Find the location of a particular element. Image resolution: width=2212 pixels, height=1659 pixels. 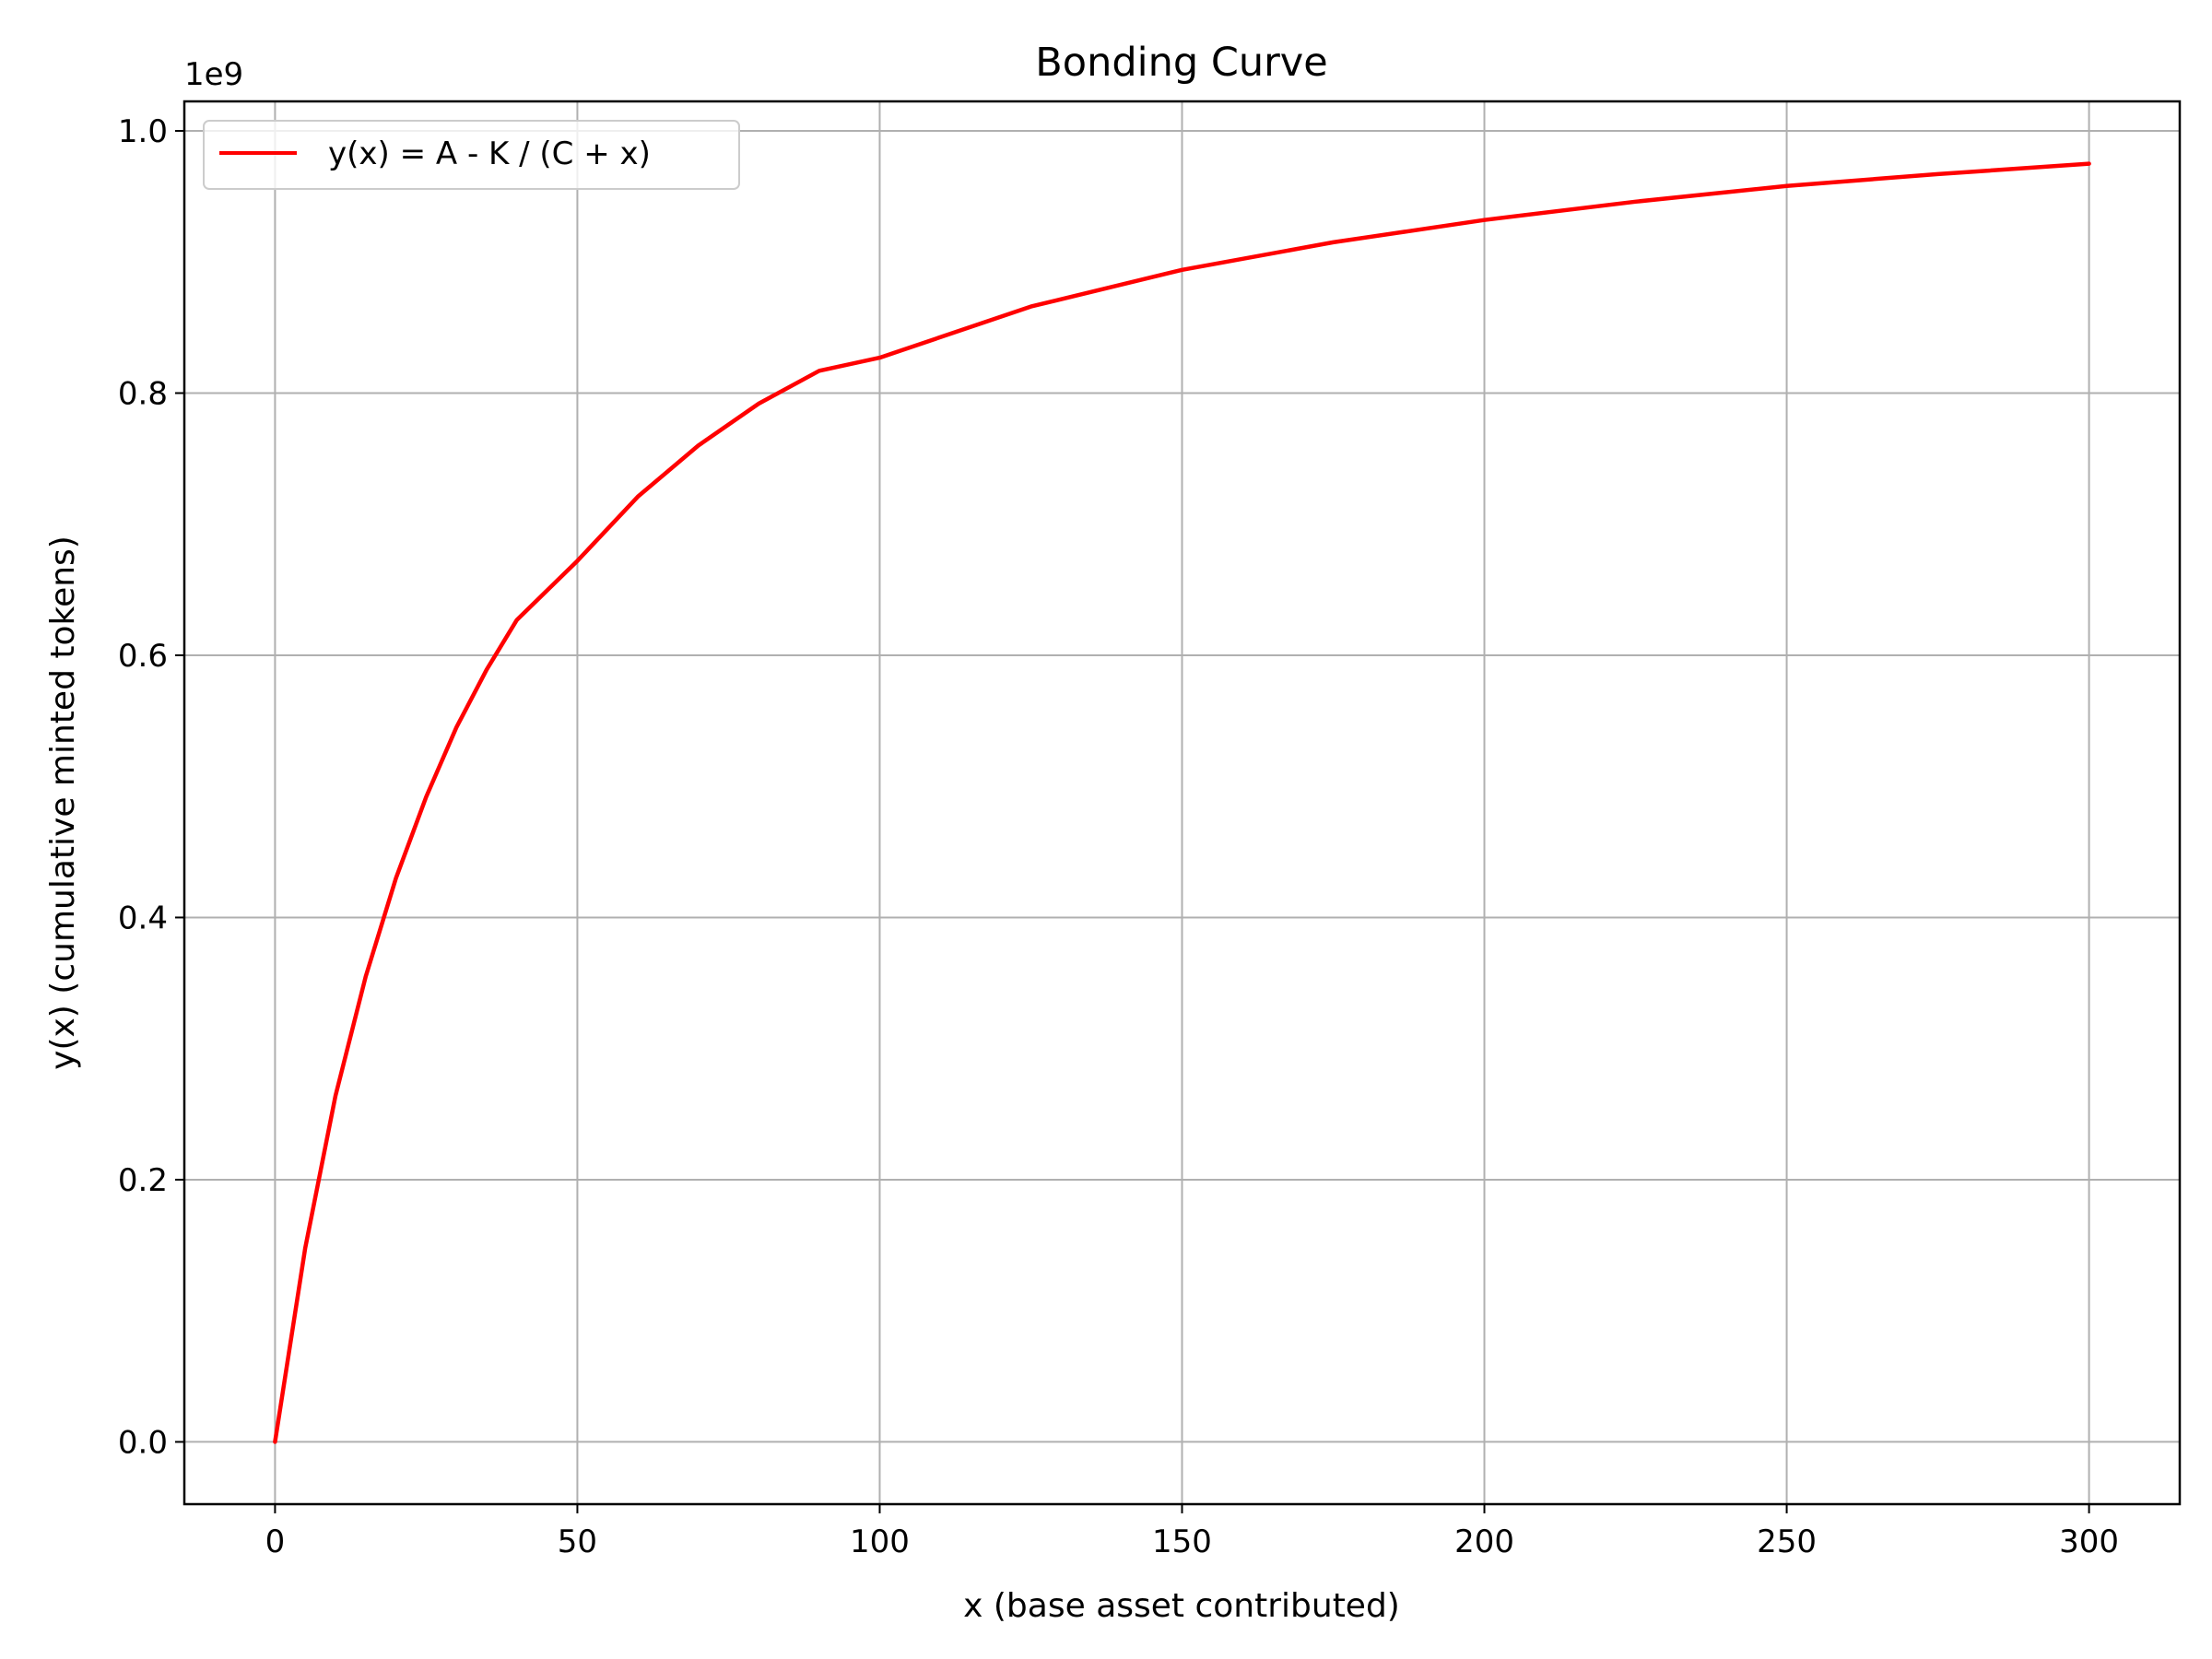

legend-entry-label: y(x) = A - K / (C + x) is located at coordinates (489, 153).